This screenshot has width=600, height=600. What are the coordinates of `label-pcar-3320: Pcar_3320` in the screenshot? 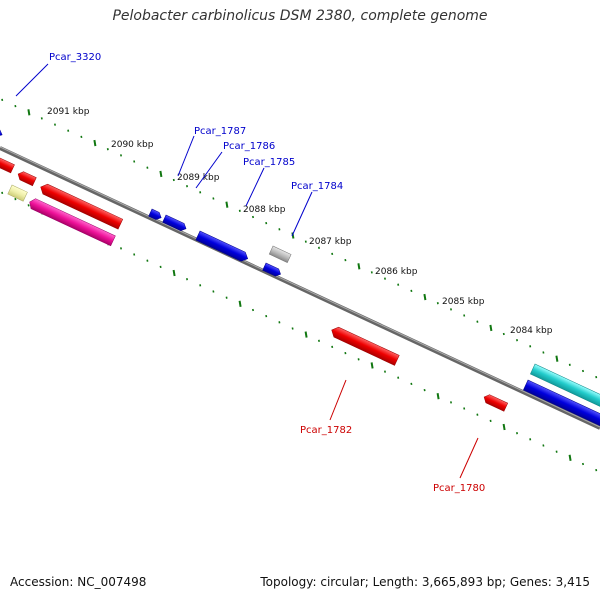 It's located at (75, 57).